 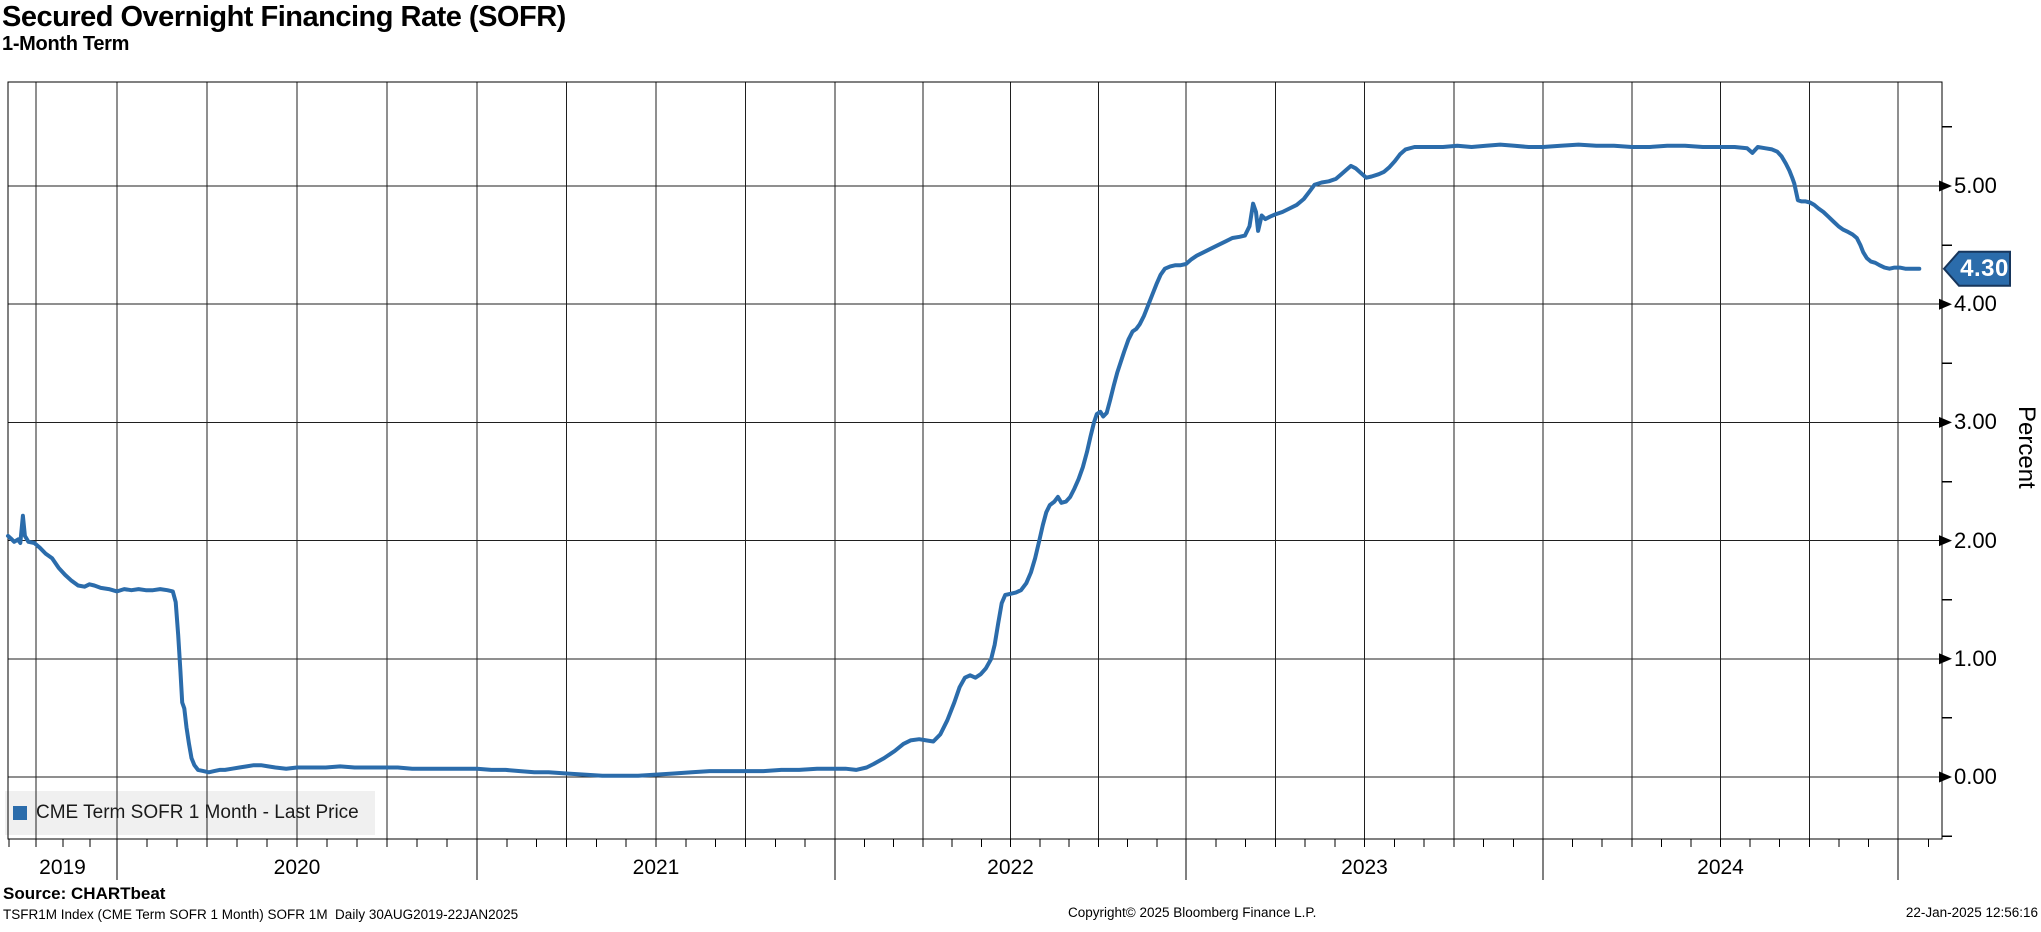 What do you see at coordinates (1975, 658) in the screenshot?
I see `y-axis-tick-label: 1.00` at bounding box center [1975, 658].